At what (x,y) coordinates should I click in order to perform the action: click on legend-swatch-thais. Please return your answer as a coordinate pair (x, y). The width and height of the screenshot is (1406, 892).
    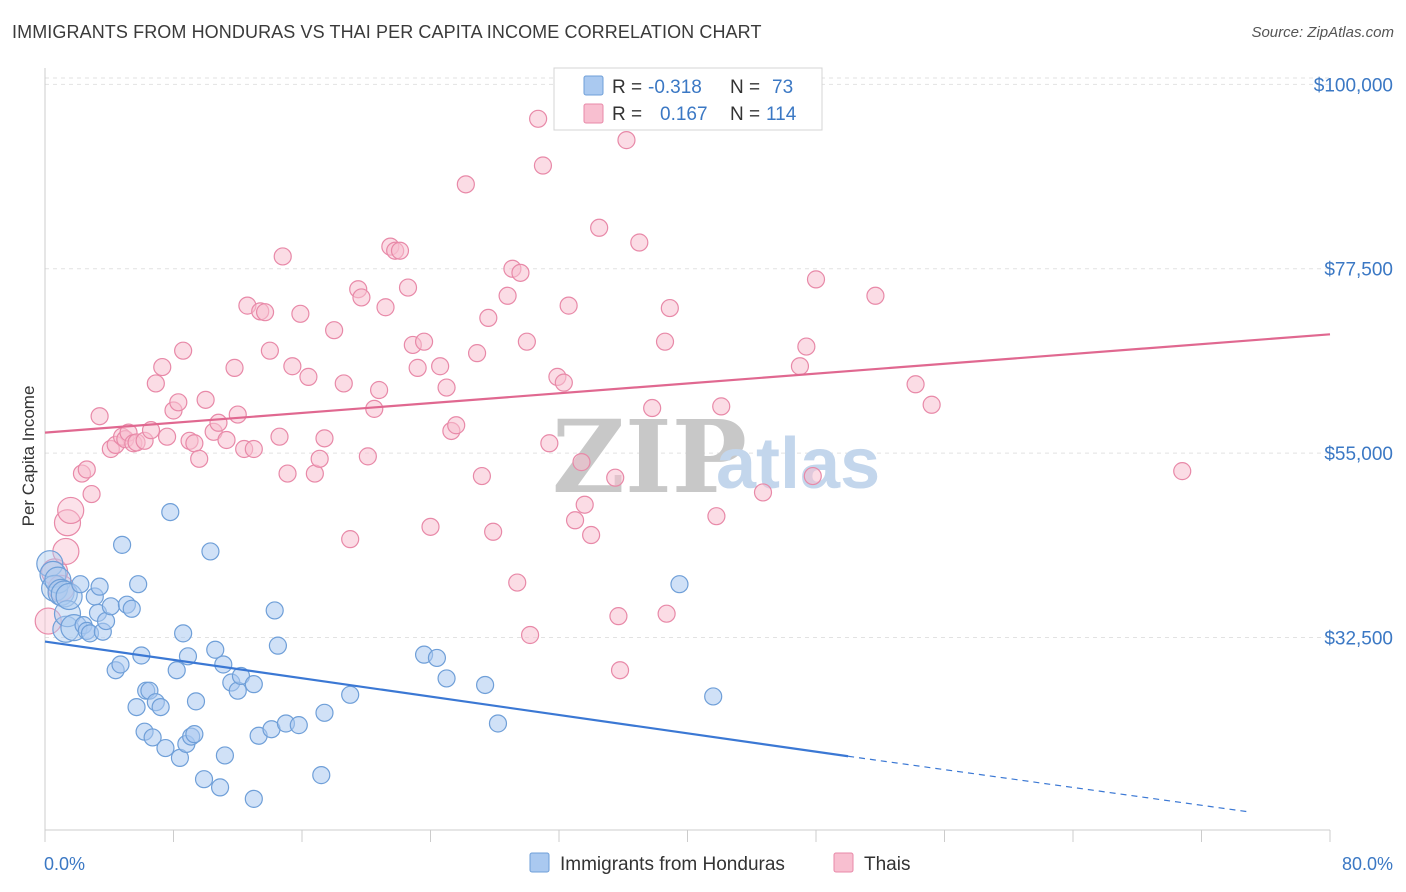
    Looking at the image, I should click on (593, 113).